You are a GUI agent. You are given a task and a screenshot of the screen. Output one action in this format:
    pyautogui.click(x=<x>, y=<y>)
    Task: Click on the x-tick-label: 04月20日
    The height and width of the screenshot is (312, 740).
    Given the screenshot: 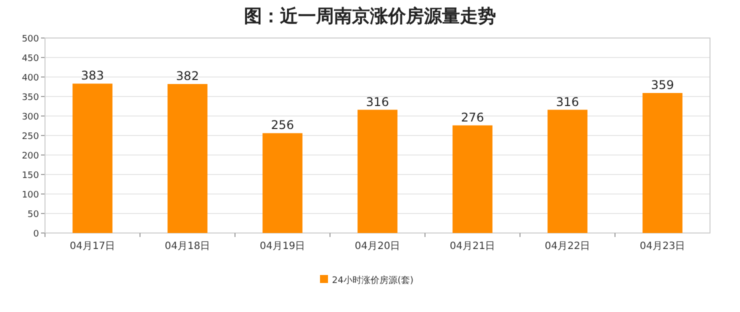 What is the action you would take?
    pyautogui.click(x=377, y=246)
    